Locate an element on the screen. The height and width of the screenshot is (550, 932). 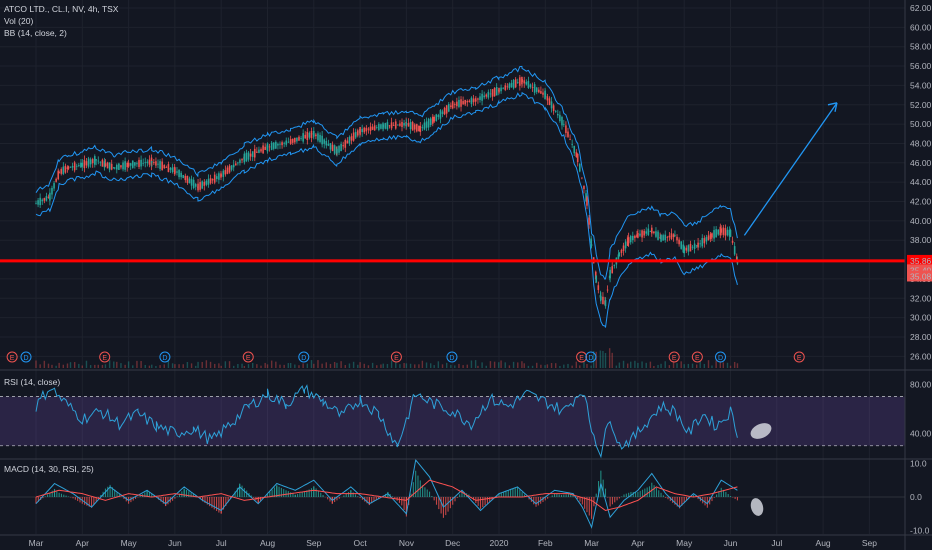
price-tick-label: 48.00 is located at coordinates (921, 143).